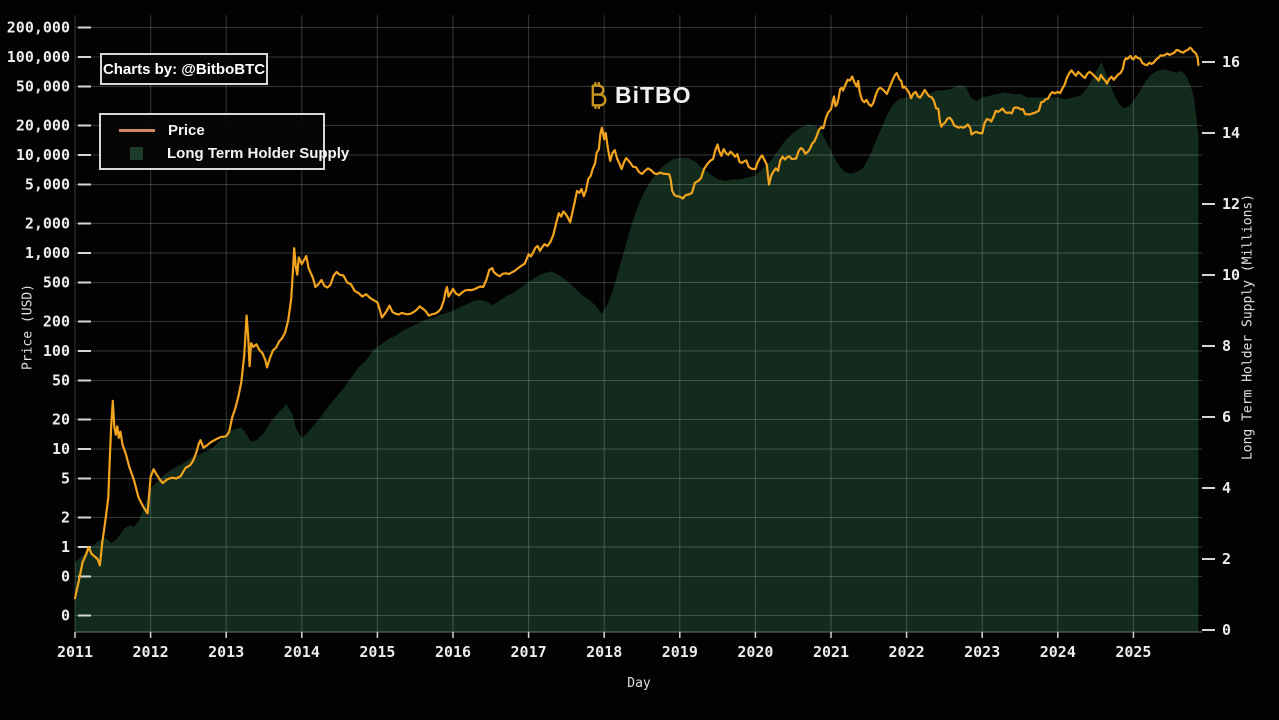 This screenshot has height=720, width=1279. I want to click on legend-item-lth-supply: Long Term Holder Supply, so click(225, 153).